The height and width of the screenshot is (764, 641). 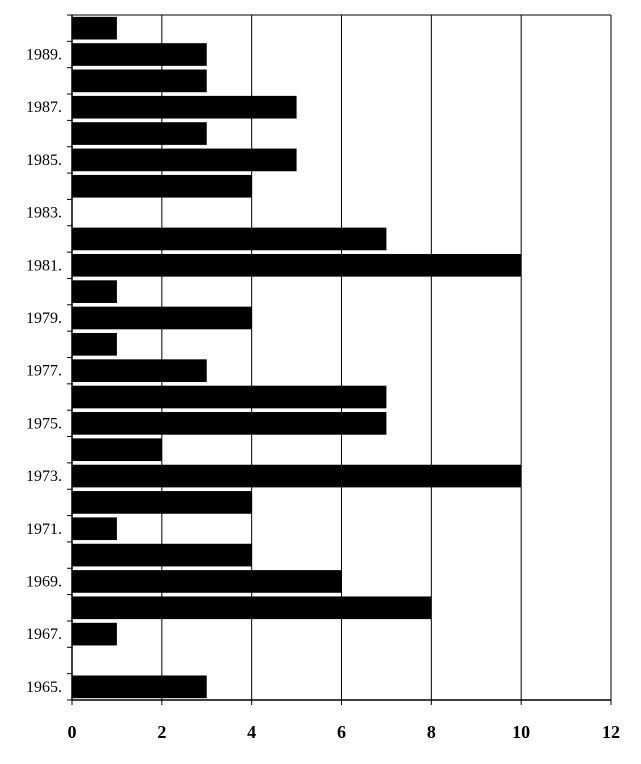 What do you see at coordinates (72, 732) in the screenshot?
I see `x-tick-label: 0` at bounding box center [72, 732].